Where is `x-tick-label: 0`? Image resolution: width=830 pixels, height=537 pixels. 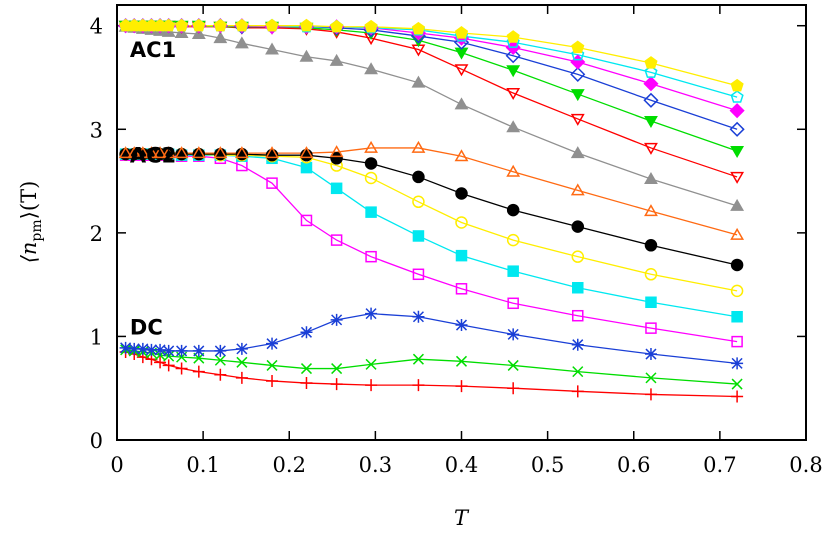 x-tick-label: 0 is located at coordinates (116, 465).